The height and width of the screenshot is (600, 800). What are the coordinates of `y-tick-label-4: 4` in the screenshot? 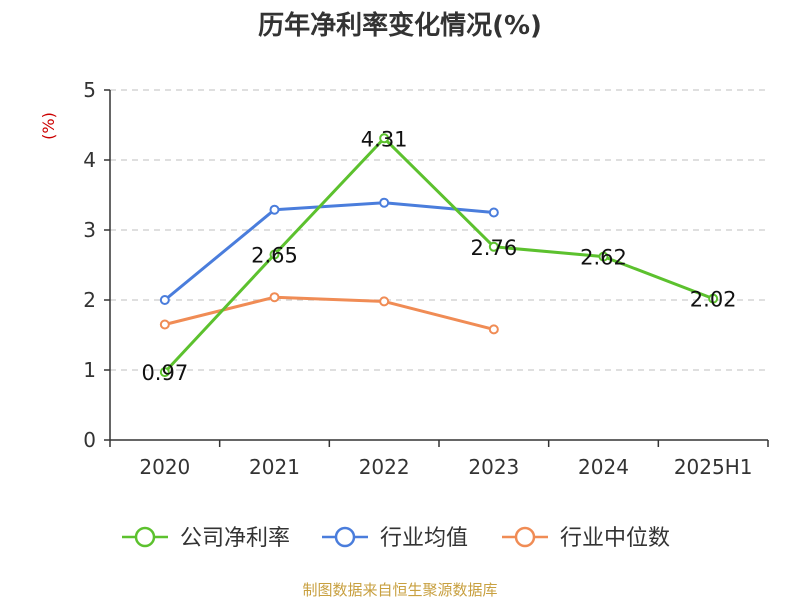 It's located at (89, 160).